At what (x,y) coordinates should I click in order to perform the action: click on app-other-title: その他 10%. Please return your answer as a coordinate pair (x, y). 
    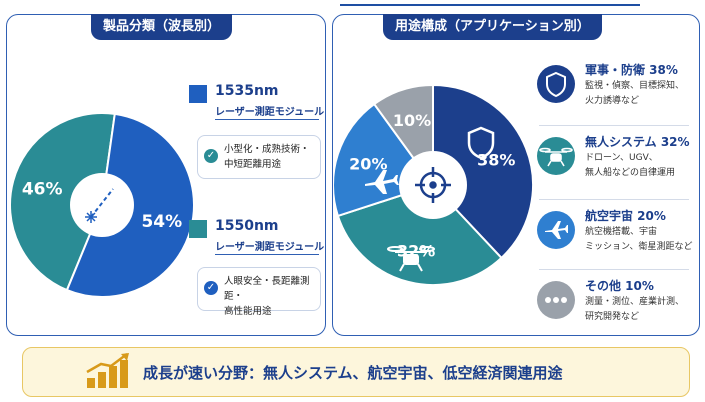
    Looking at the image, I should click on (619, 286).